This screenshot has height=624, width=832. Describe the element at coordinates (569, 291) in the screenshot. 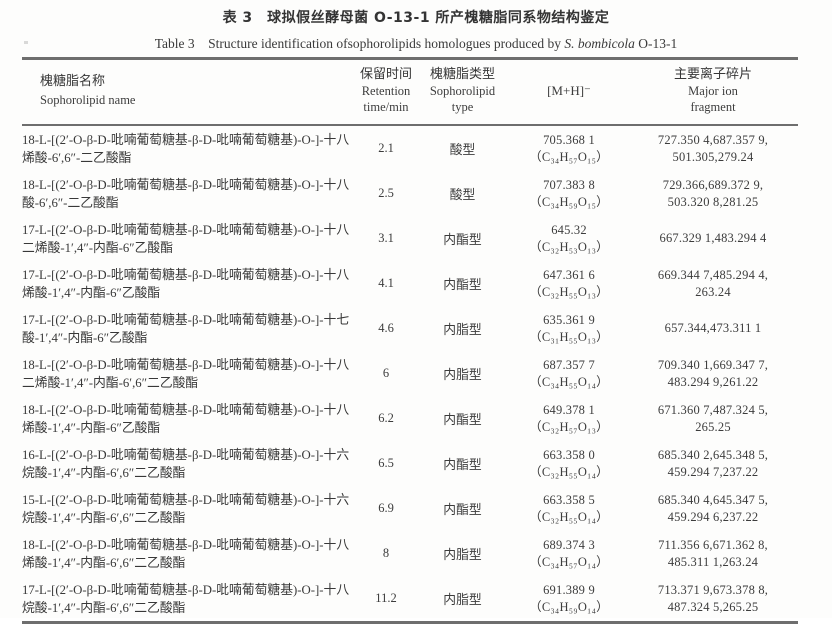

I see `molecular-formula: （C₃₂H₅₅O₁₃）` at that location.